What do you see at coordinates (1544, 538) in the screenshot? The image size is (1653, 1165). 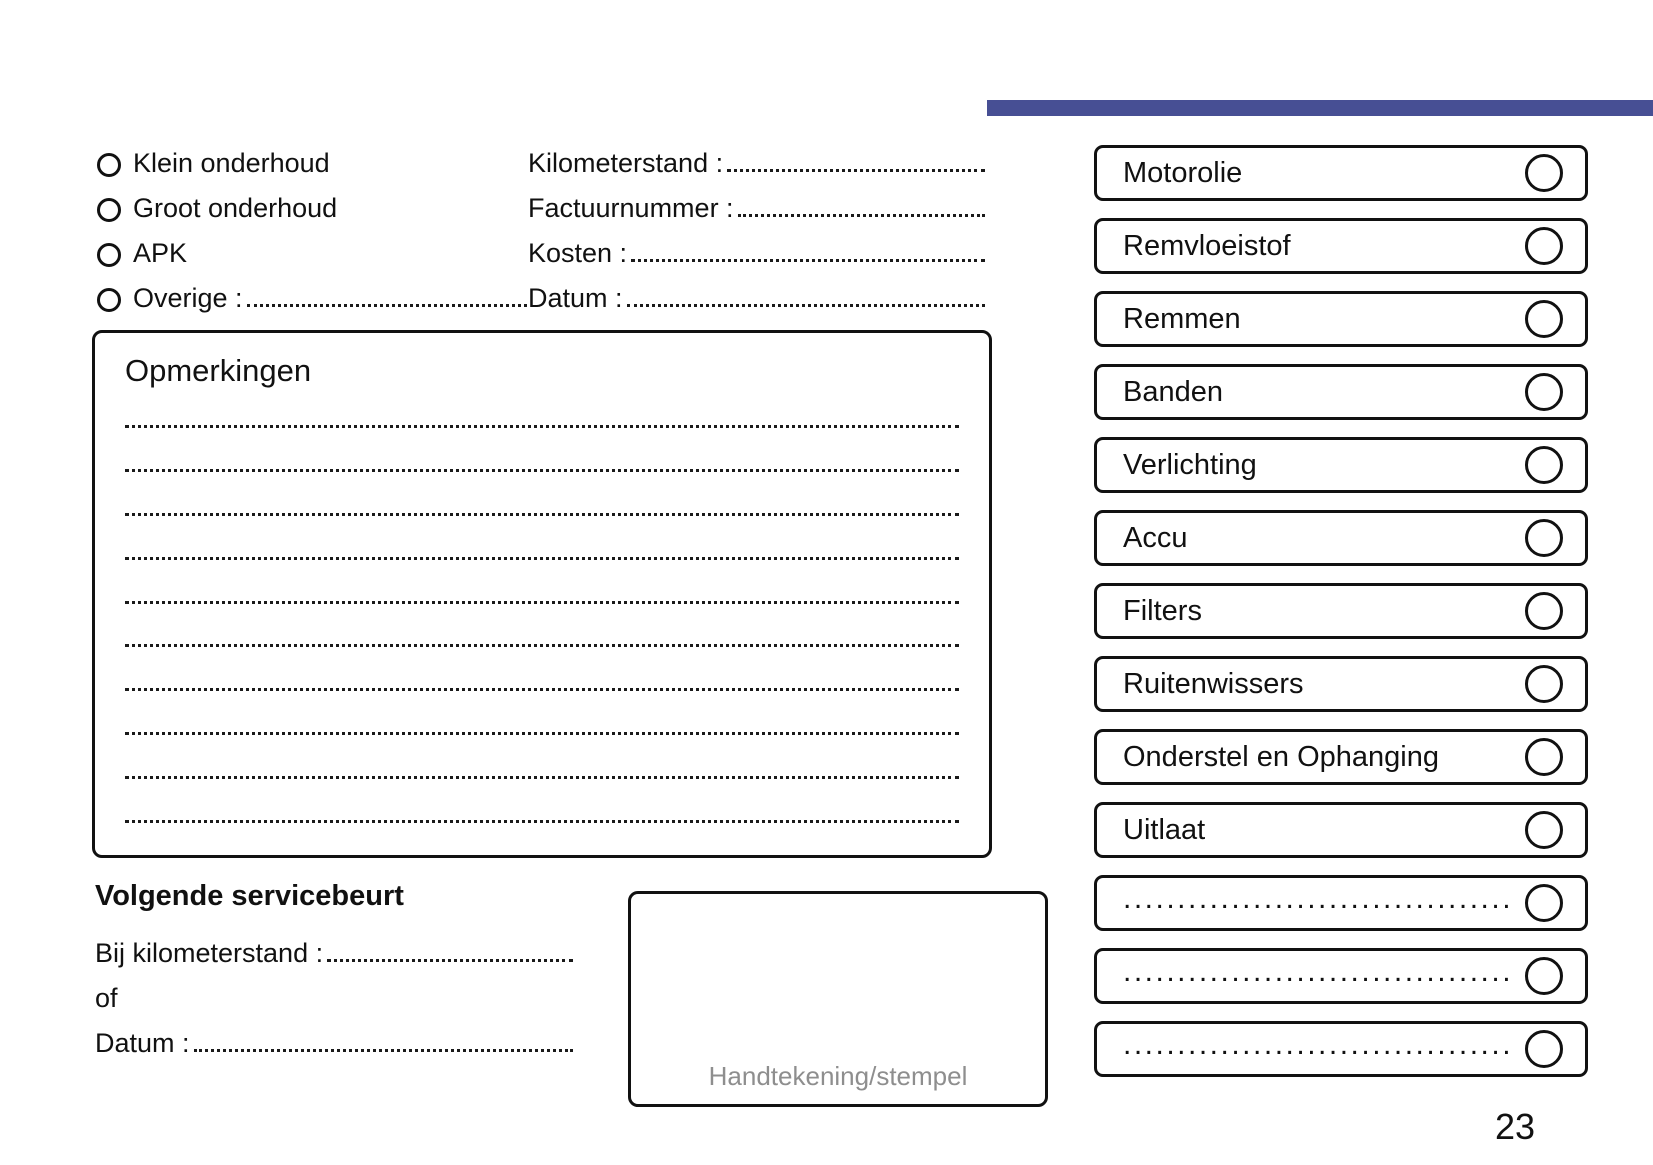 I see `checkbox-circle-accu` at bounding box center [1544, 538].